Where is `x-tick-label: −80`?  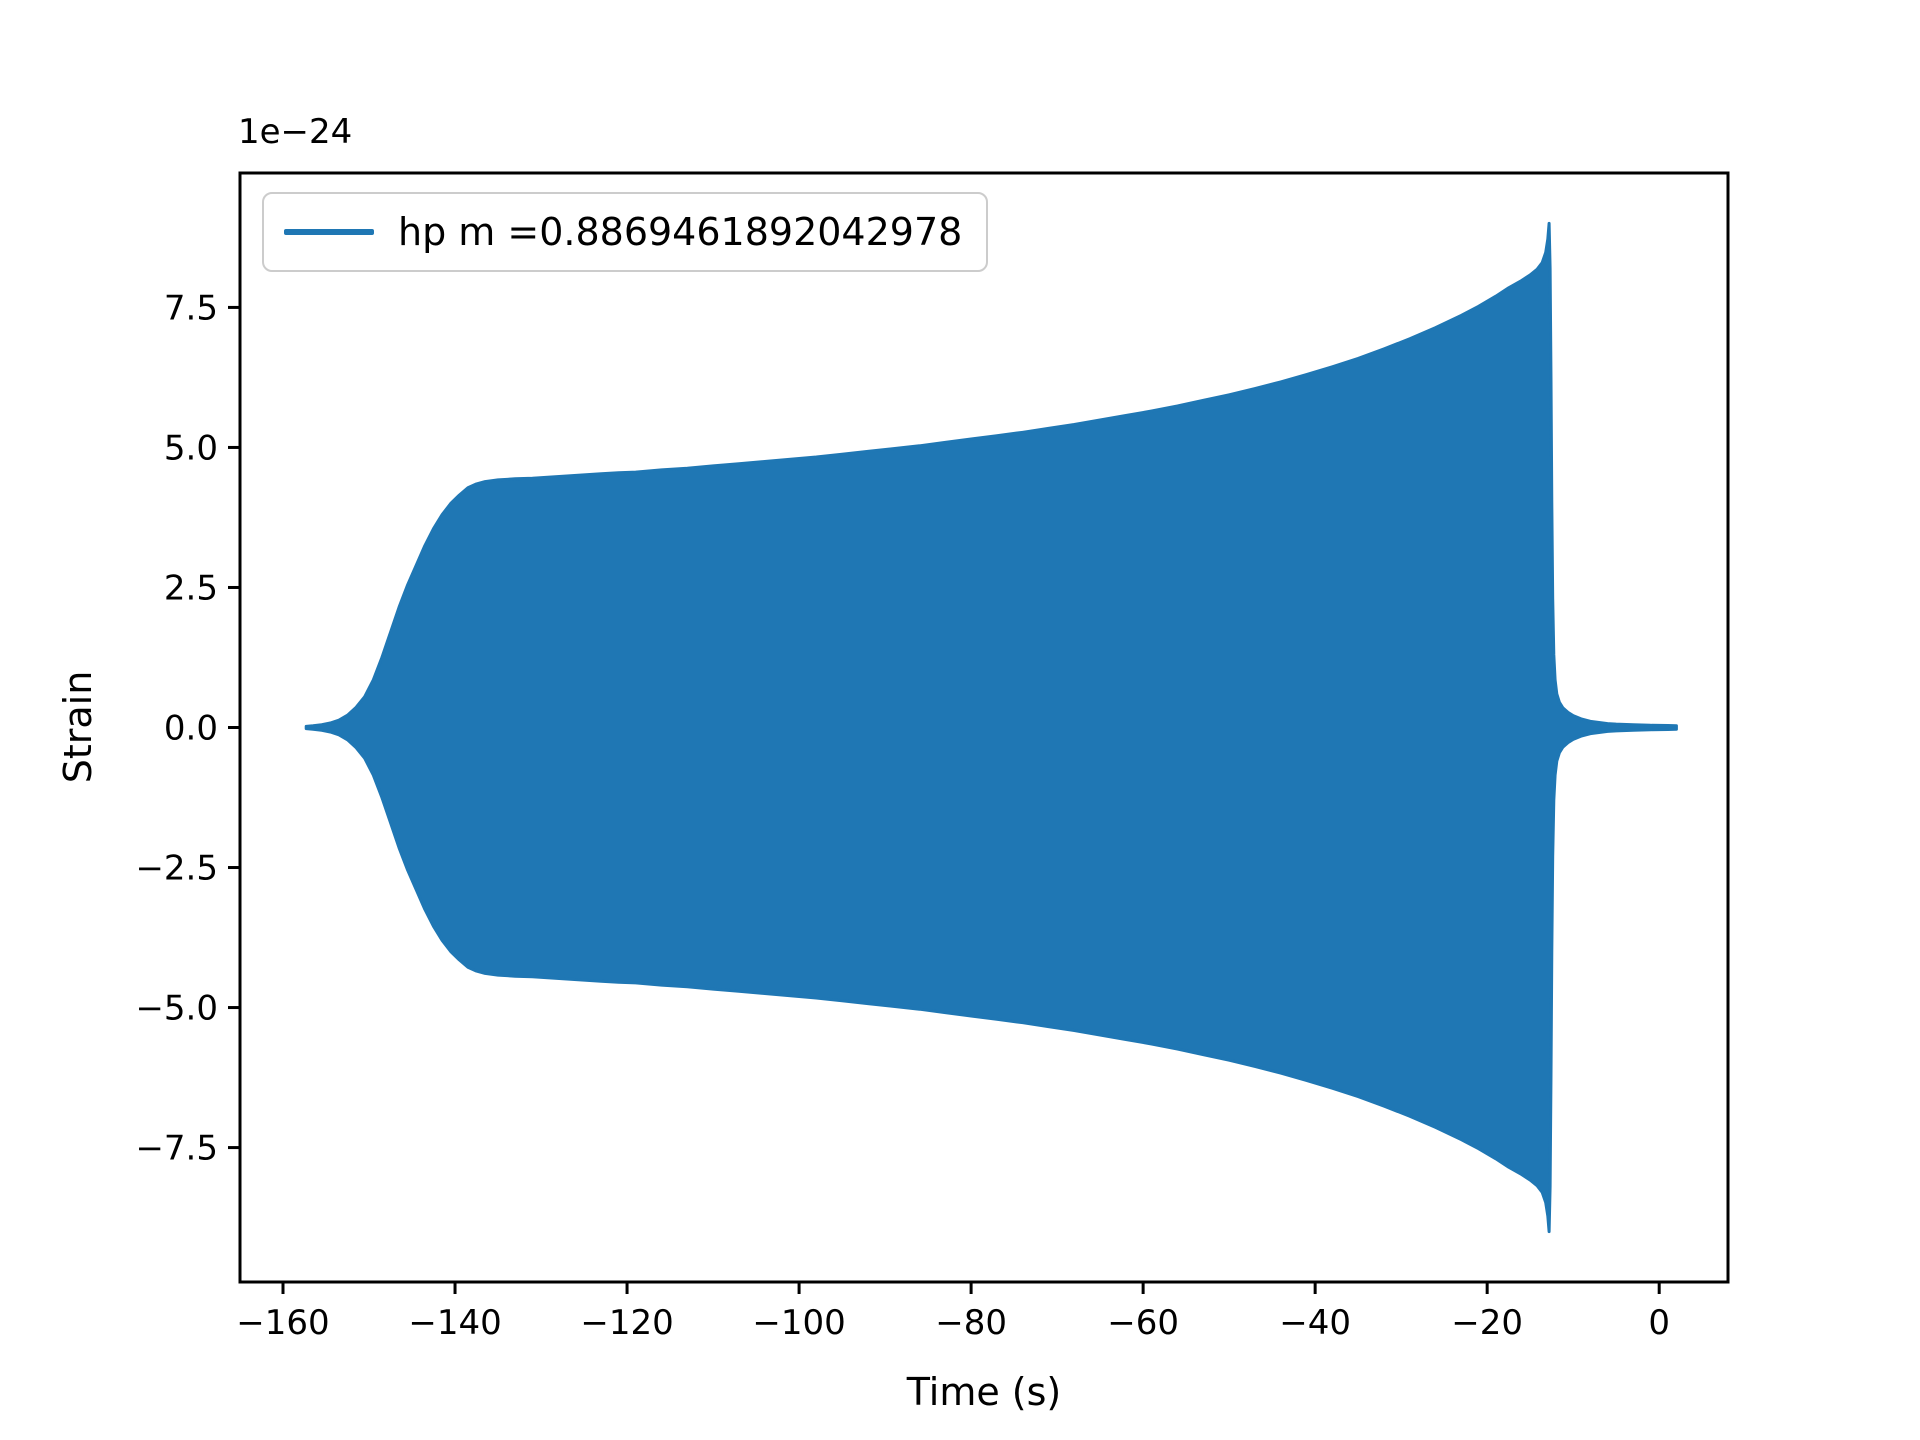
x-tick-label: −80 is located at coordinates (971, 1323).